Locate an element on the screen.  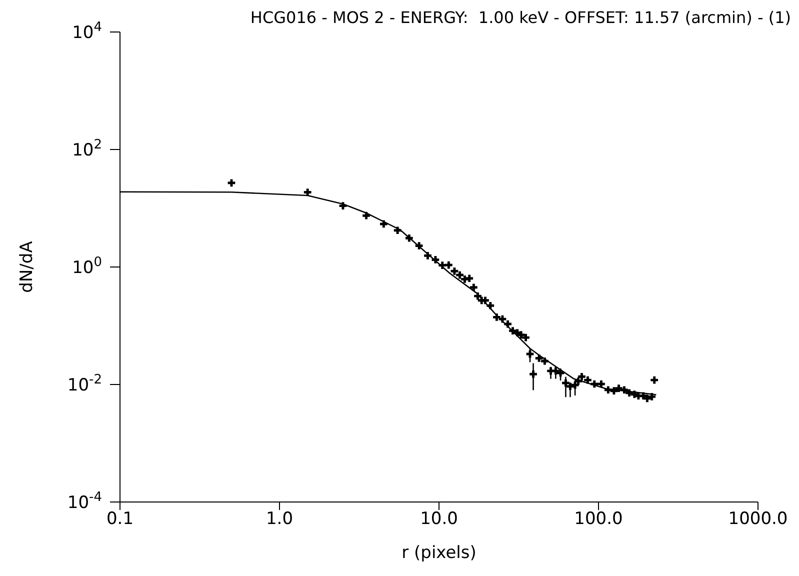
y-tick-label: 10$^{2}$ is located at coordinates (87, 148).